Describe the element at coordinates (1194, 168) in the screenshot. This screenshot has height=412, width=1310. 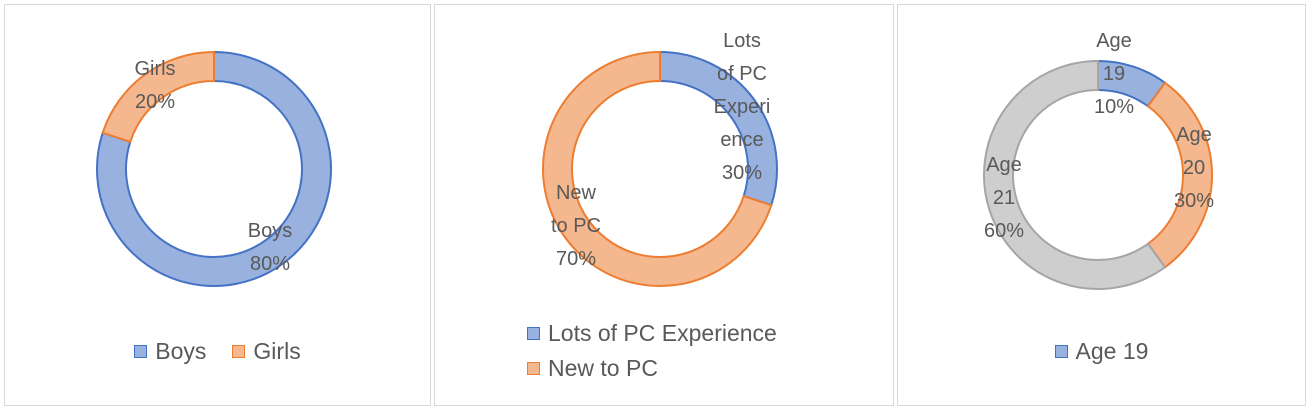
I see `data-label-age-20: Age 20 30%` at that location.